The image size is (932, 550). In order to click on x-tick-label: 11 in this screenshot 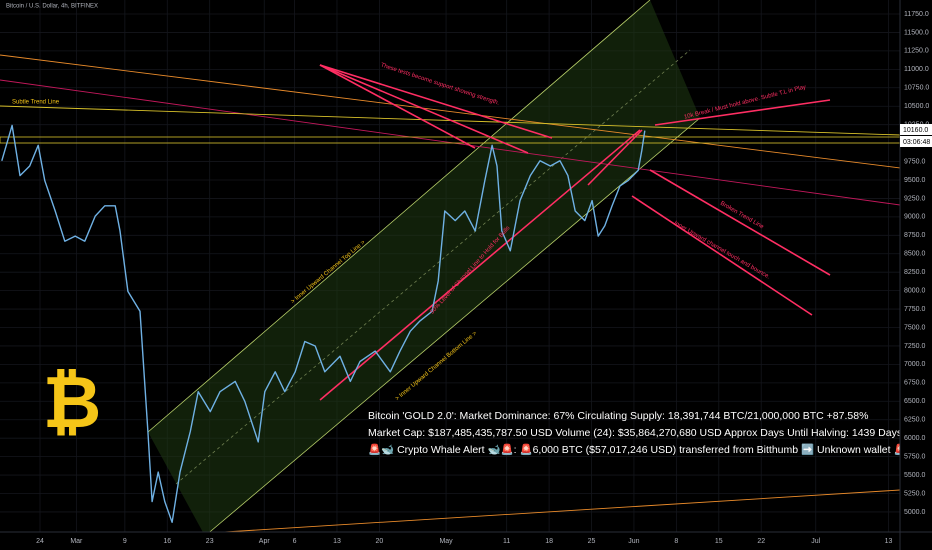, I will do `click(506, 541)`.